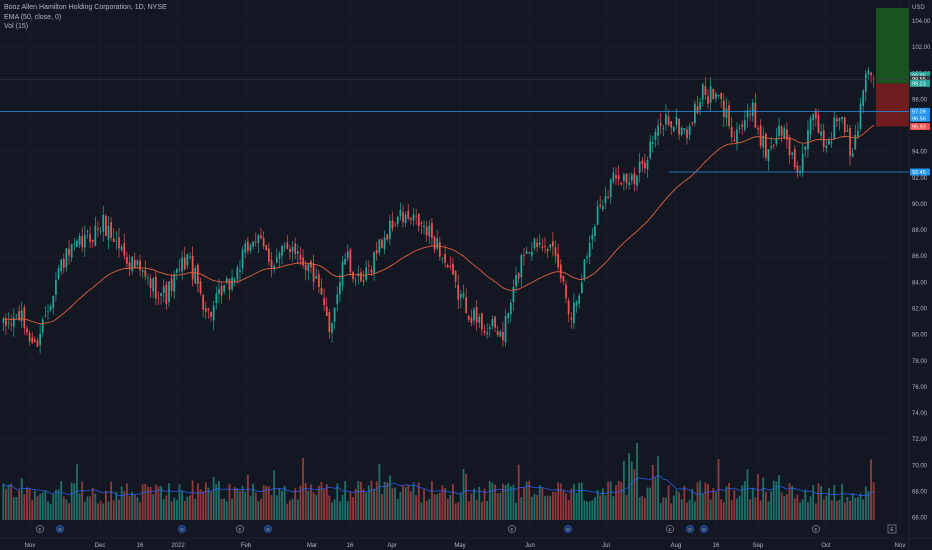 The width and height of the screenshot is (932, 550). What do you see at coordinates (892, 46) in the screenshot?
I see `profit-zone` at bounding box center [892, 46].